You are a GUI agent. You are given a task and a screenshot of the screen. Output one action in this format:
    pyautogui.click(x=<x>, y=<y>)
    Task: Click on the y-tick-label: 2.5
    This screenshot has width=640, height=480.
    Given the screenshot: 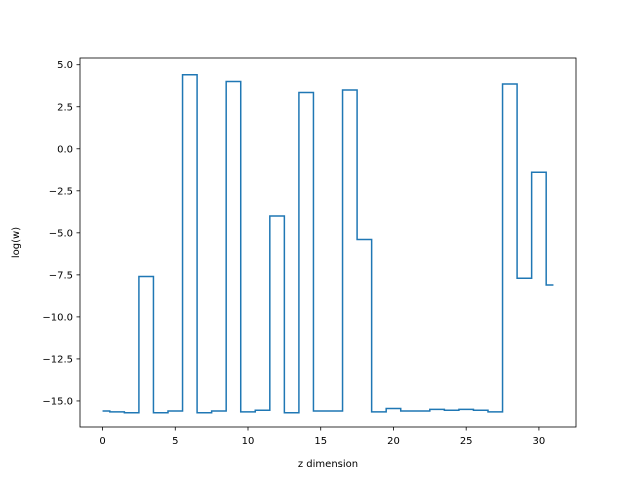 What is the action you would take?
    pyautogui.click(x=65, y=107)
    